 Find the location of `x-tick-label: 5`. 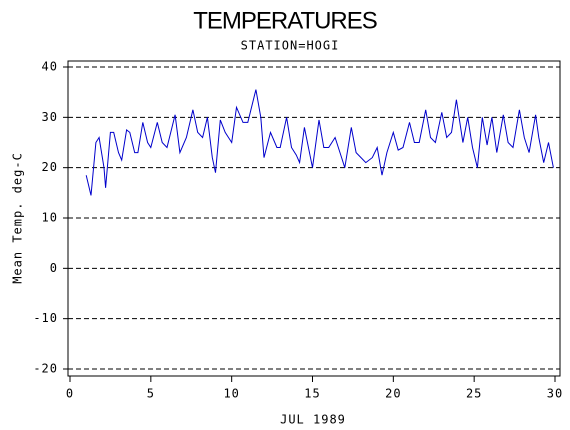

x-tick-label: 5 is located at coordinates (151, 394).